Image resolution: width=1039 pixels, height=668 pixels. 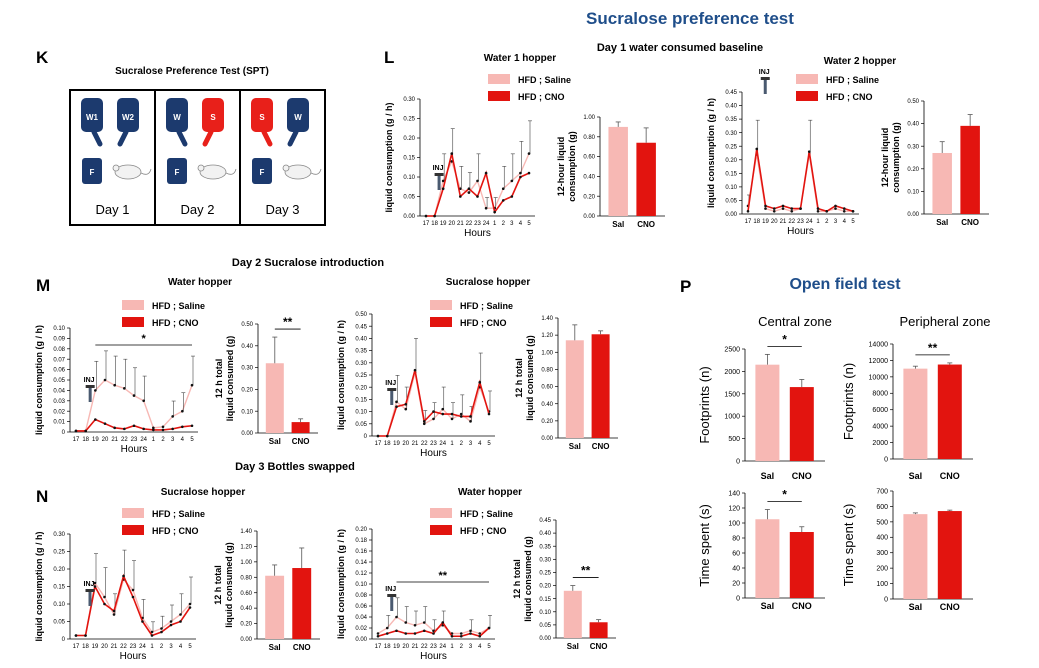 I want to click on y-tick-label: 60, so click(x=736, y=553).